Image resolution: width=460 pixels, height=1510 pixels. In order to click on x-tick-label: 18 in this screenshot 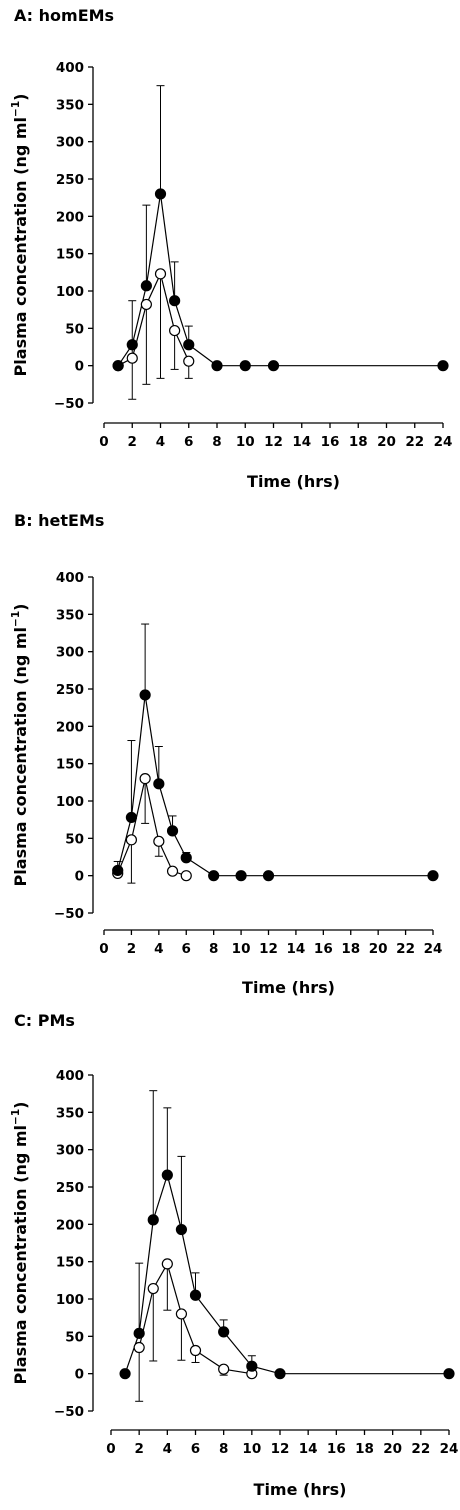, I will do `click(364, 1449)`.